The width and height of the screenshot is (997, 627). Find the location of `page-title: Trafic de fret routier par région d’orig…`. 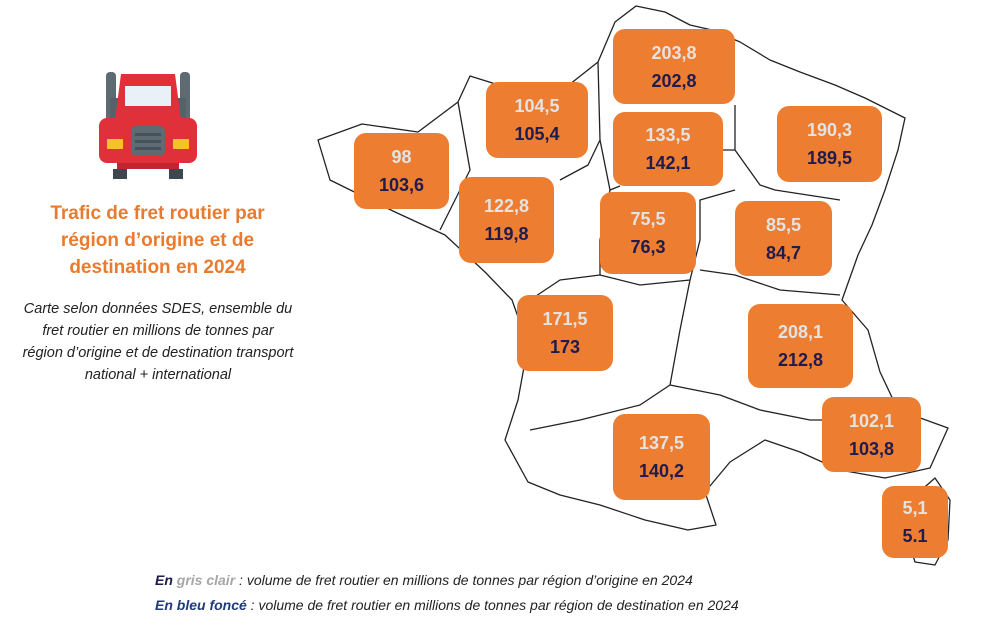

page-title: Trafic de fret routier par région d’orig… is located at coordinates (157, 240).